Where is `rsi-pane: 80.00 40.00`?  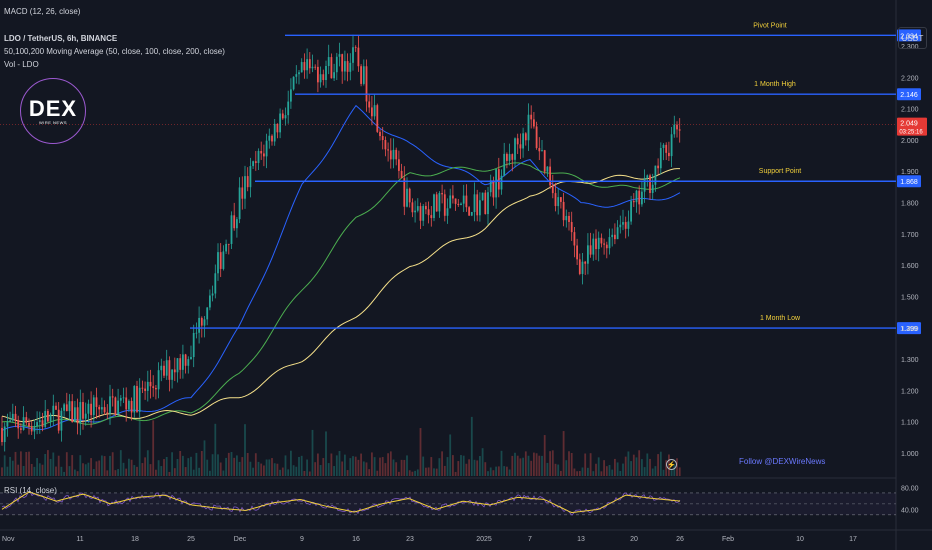
rsi-pane: 80.00 40.00 is located at coordinates (459, 500).